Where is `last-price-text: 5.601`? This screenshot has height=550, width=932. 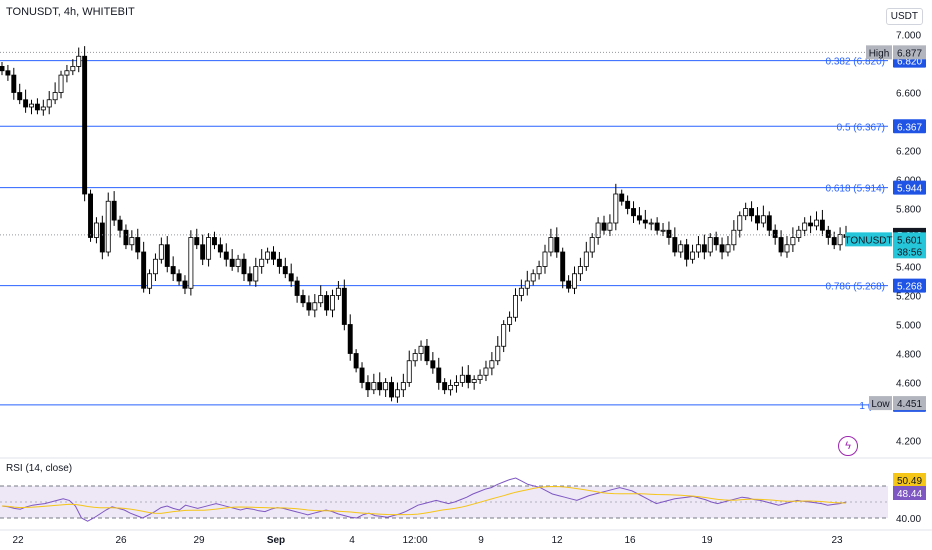 last-price-text: 5.601 is located at coordinates (909, 240).